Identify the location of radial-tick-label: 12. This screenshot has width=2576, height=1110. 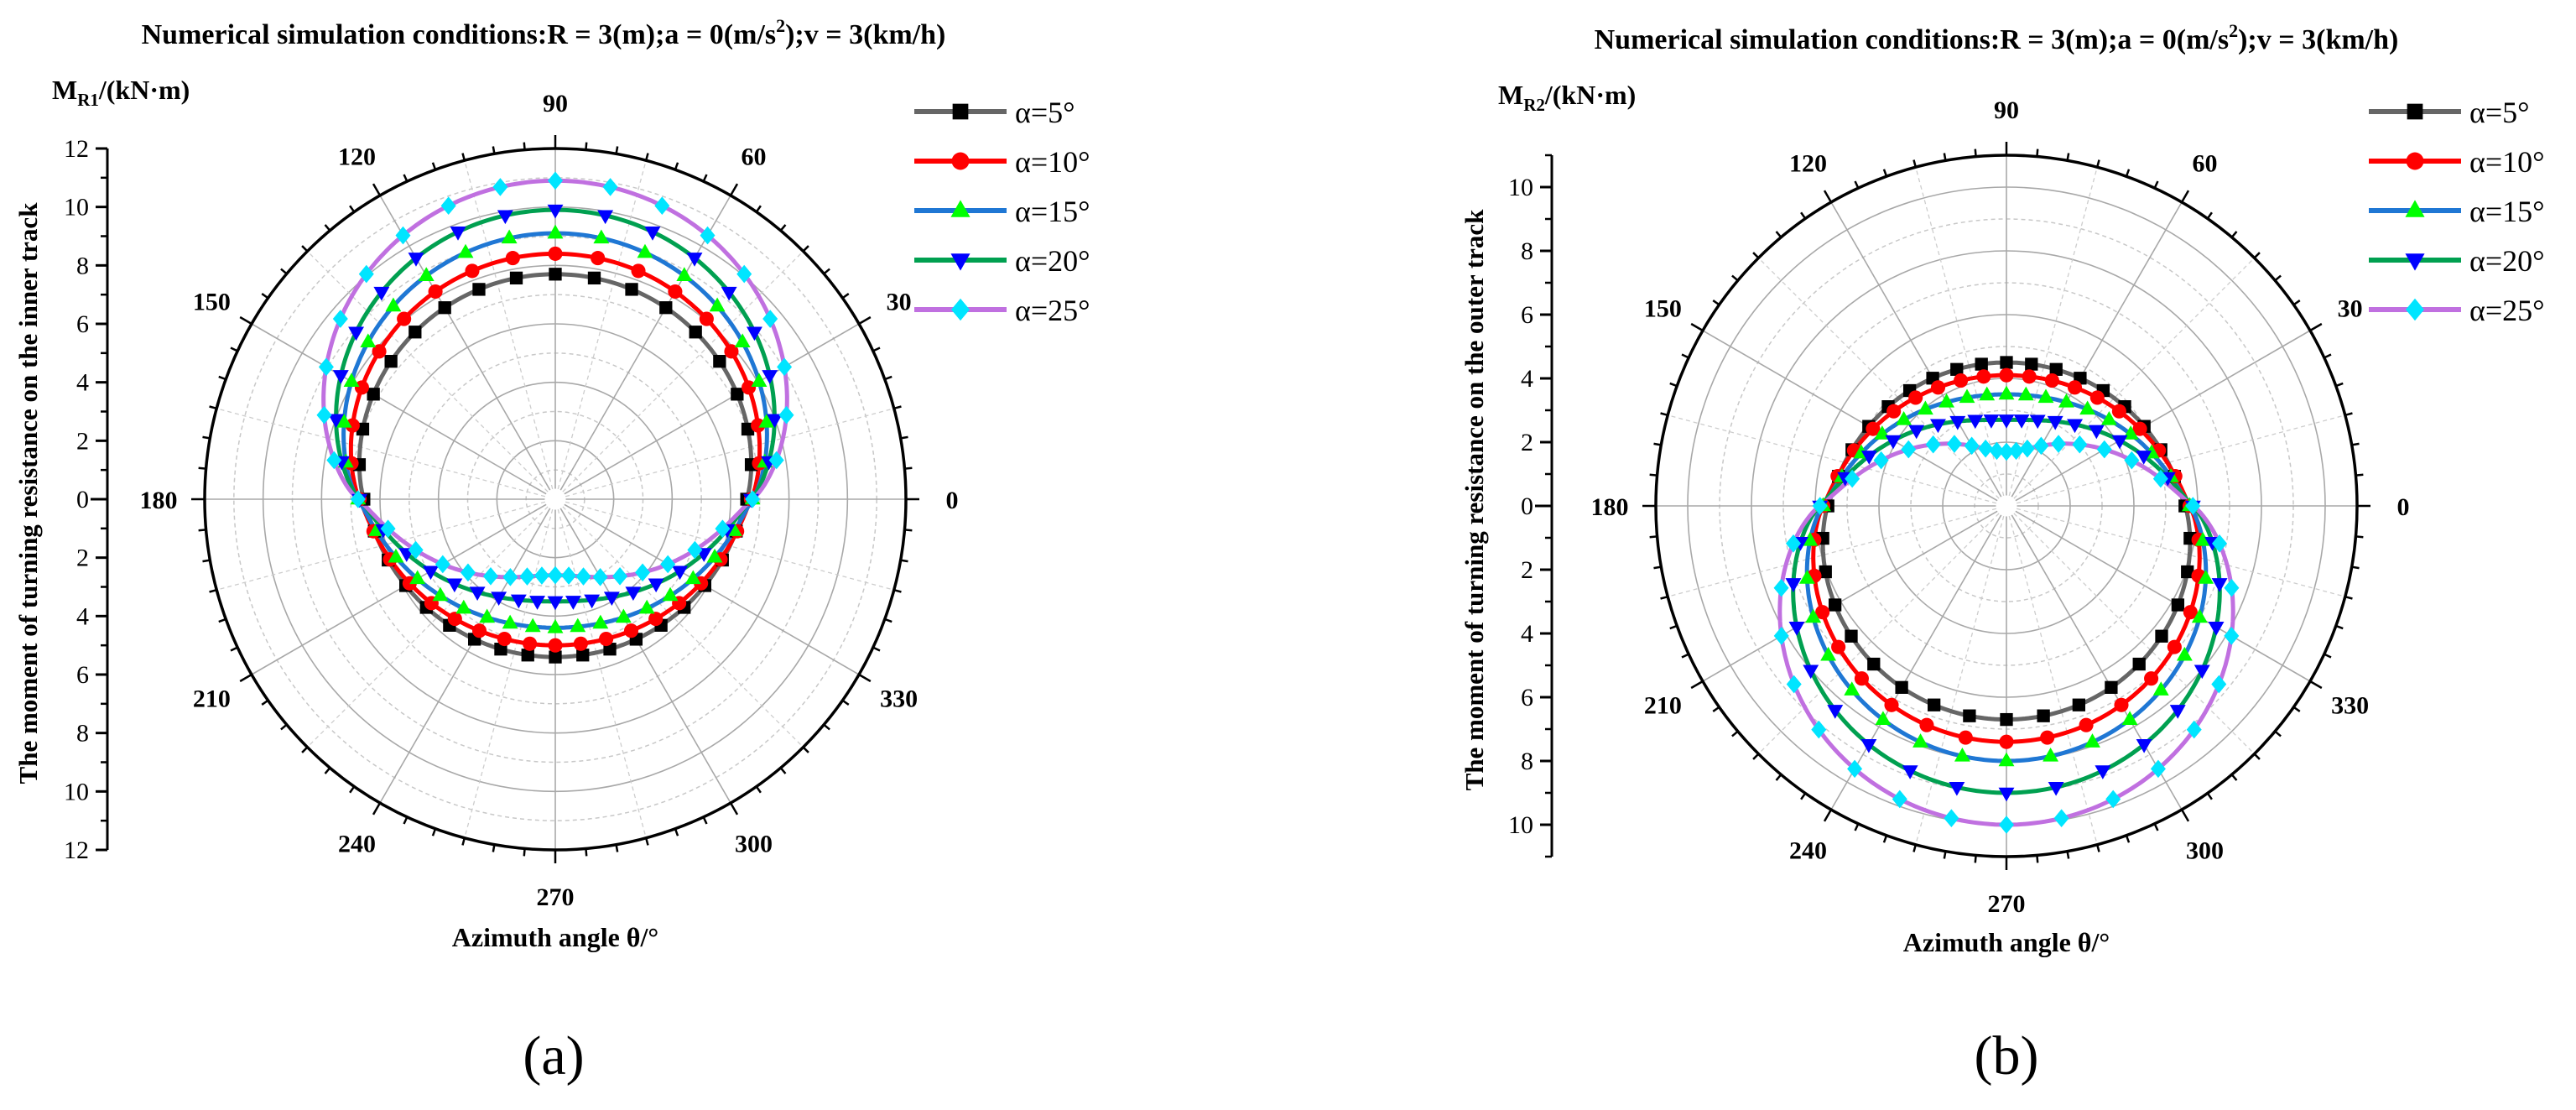
(76, 850).